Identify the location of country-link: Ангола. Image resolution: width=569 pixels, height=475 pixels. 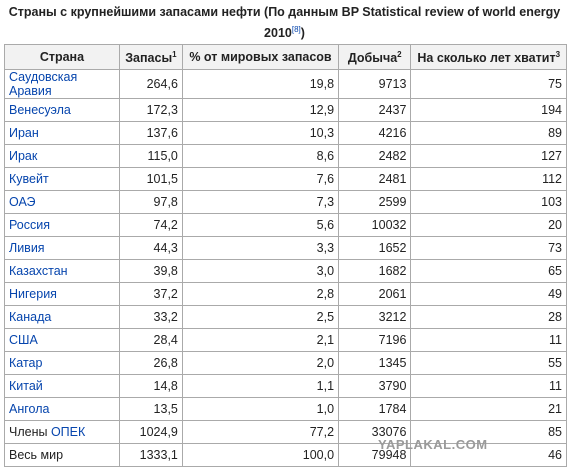
(29, 409).